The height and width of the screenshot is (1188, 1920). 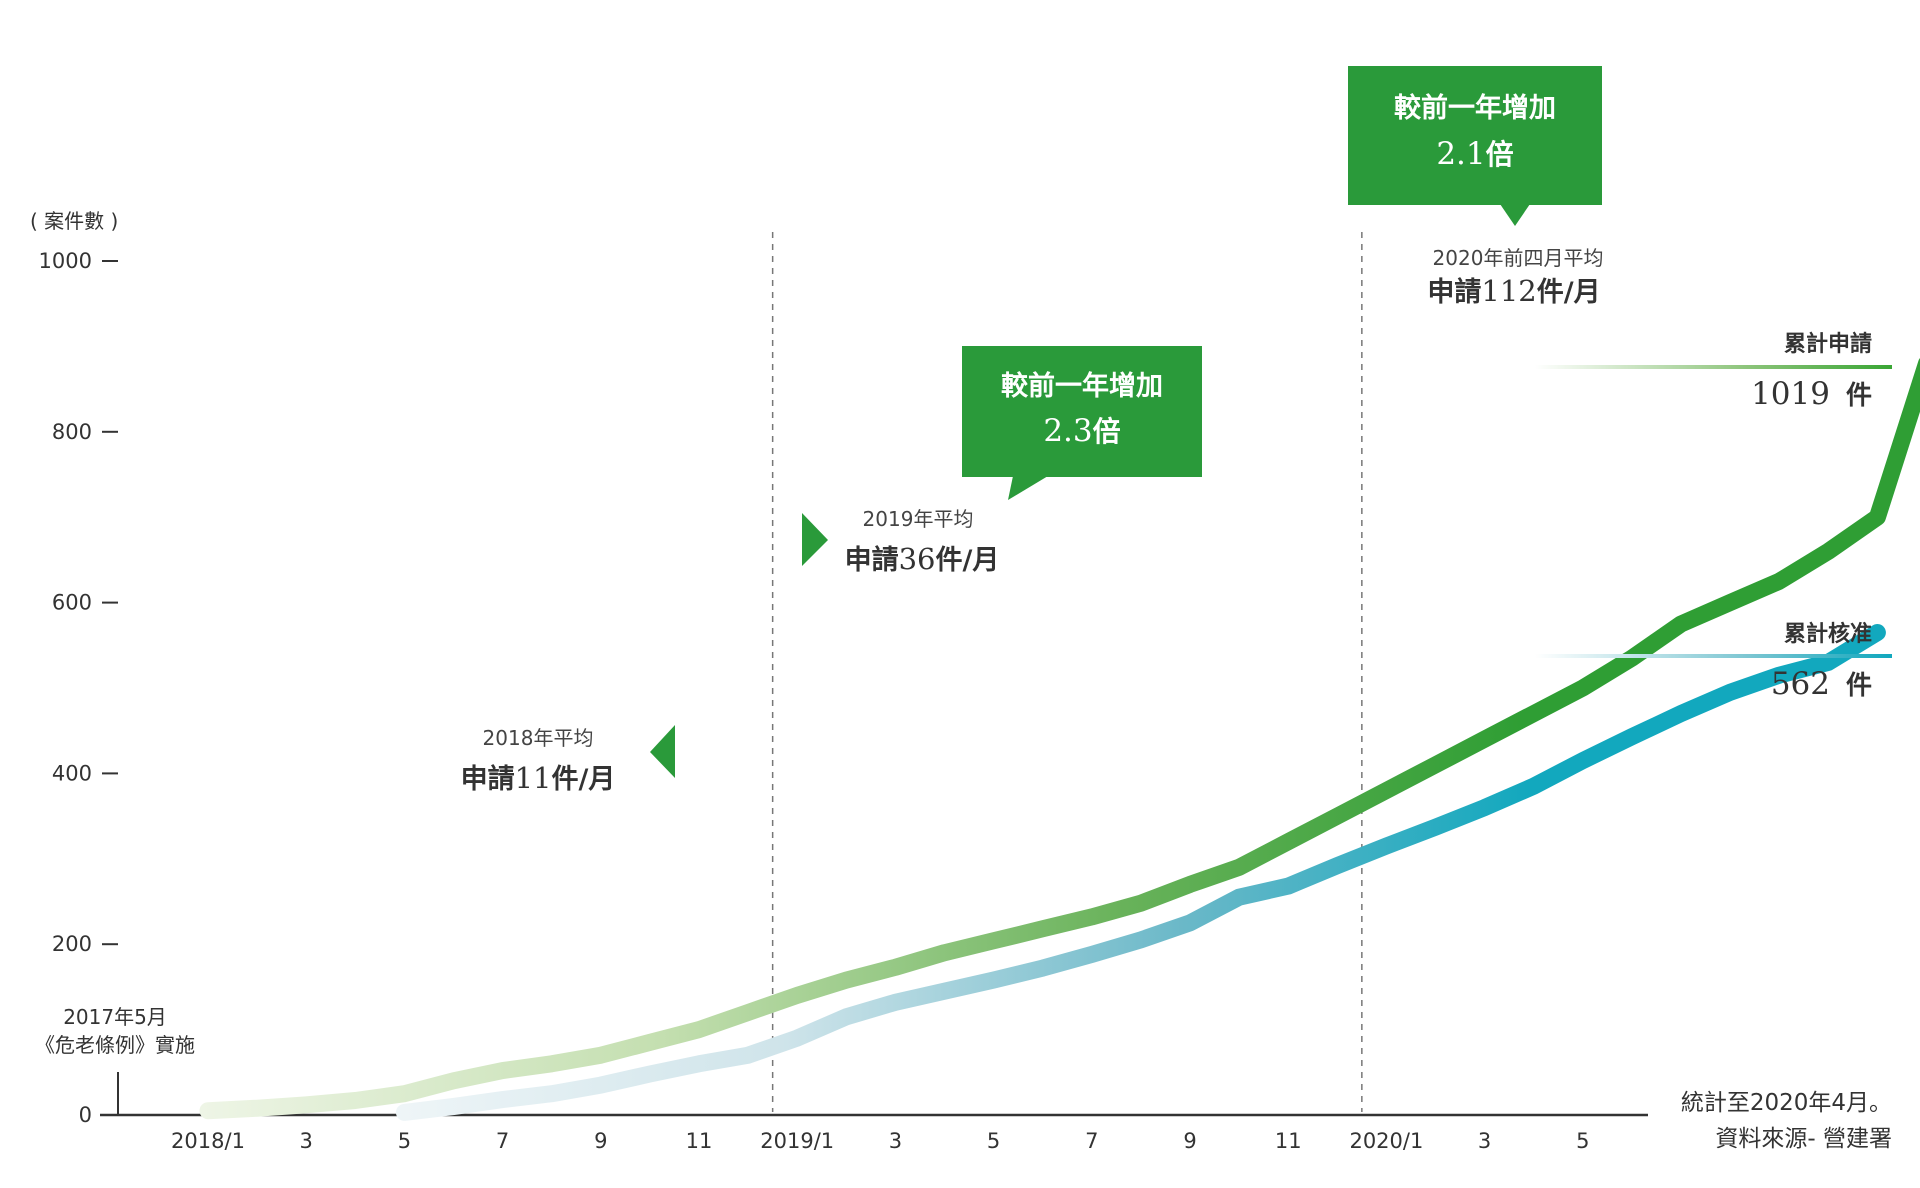 I want to click on y-tick-label: 800, so click(x=72, y=432).